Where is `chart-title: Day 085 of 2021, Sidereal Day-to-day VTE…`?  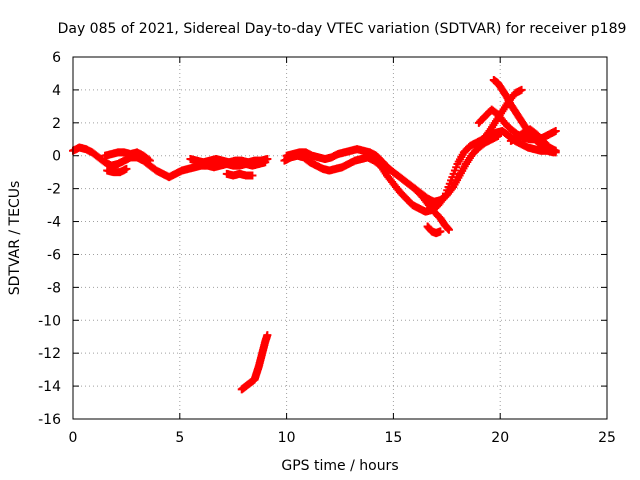 chart-title: Day 085 of 2021, Sidereal Day-to-day VTE… is located at coordinates (342, 29).